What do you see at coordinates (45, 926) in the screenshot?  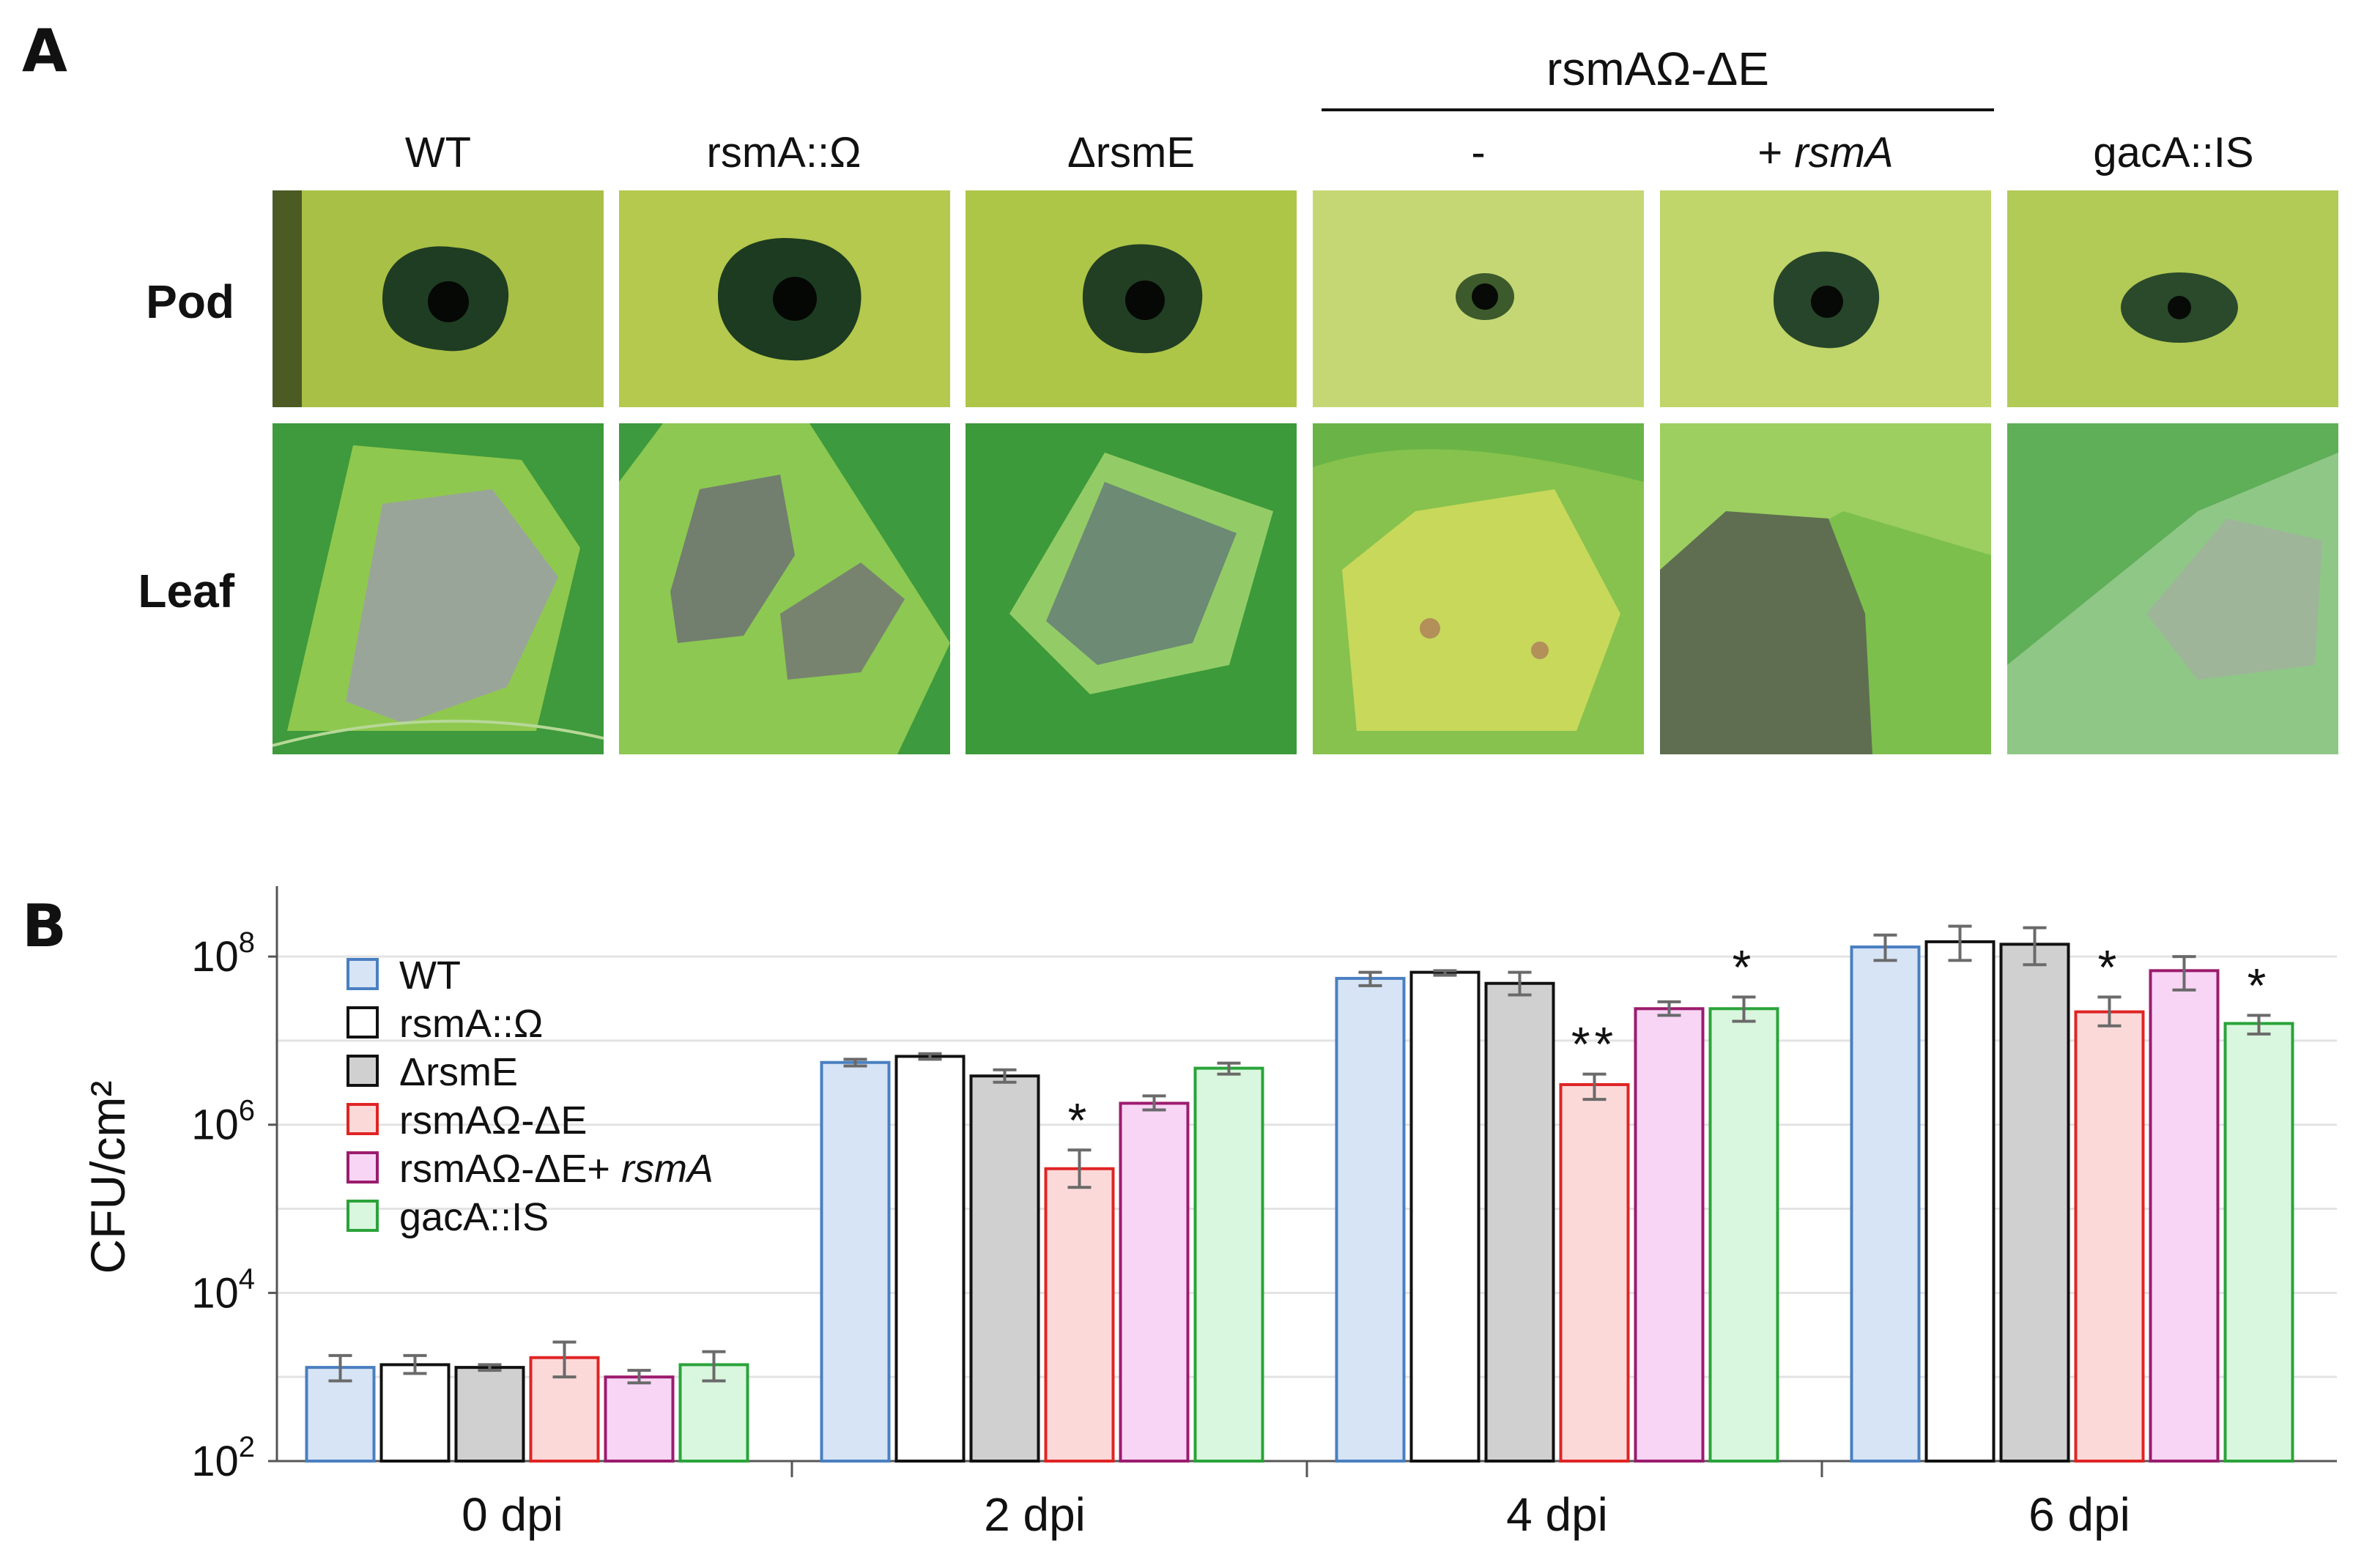 I see `panel-b-label: B` at bounding box center [45, 926].